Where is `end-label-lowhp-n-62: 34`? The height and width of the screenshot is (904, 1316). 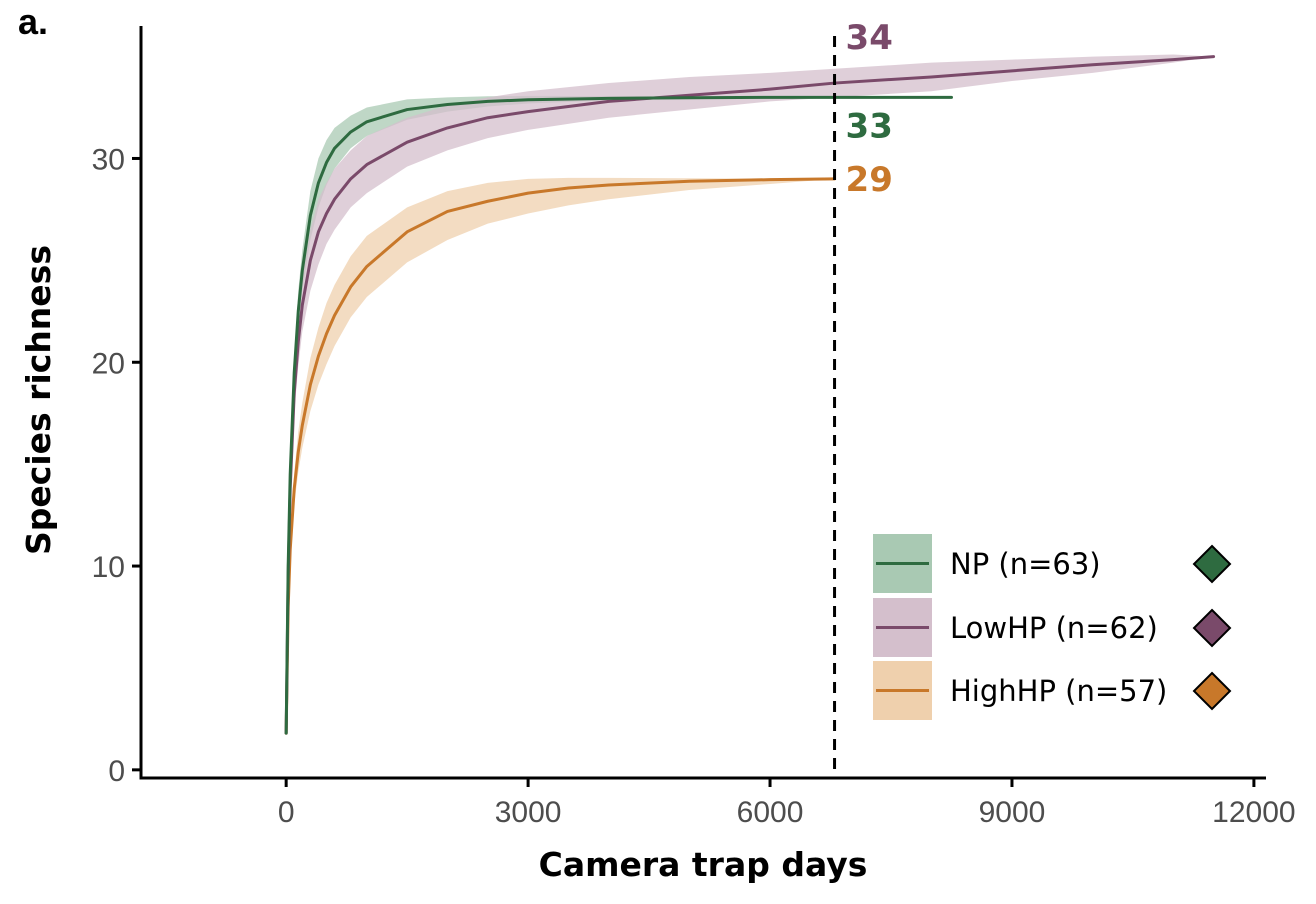
end-label-lowhp-n-62: 34 is located at coordinates (869, 38).